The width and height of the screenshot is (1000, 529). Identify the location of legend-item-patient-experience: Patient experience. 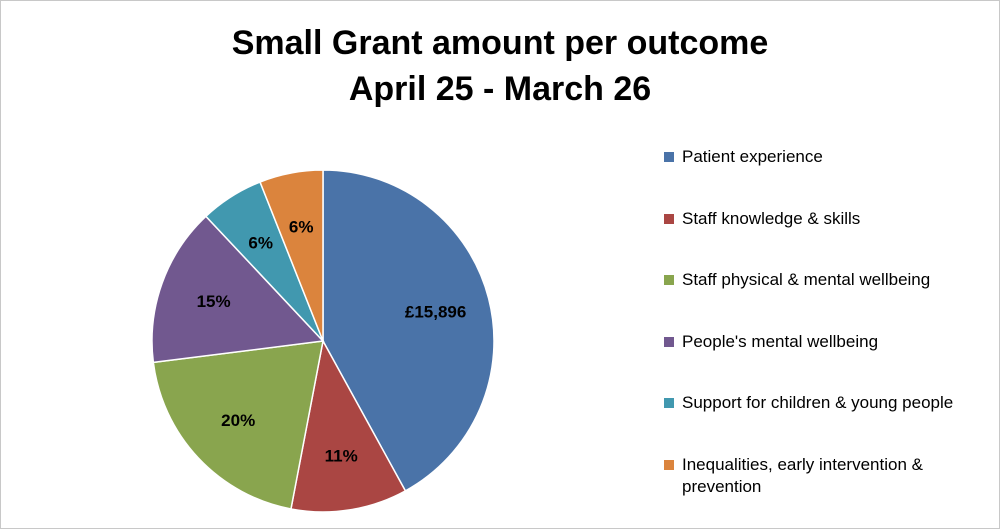
(818, 157).